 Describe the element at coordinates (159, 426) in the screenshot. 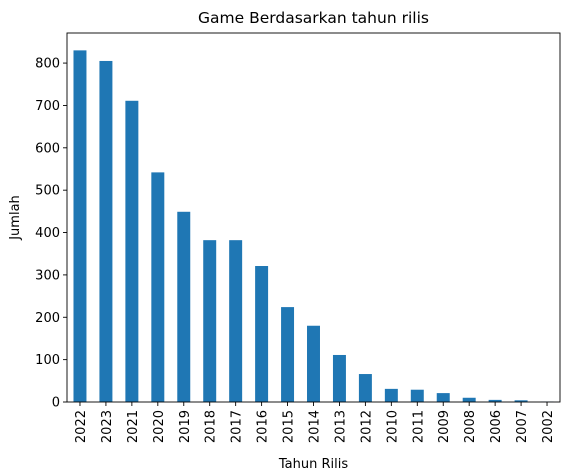

I see `x-tick-label: 2020` at that location.